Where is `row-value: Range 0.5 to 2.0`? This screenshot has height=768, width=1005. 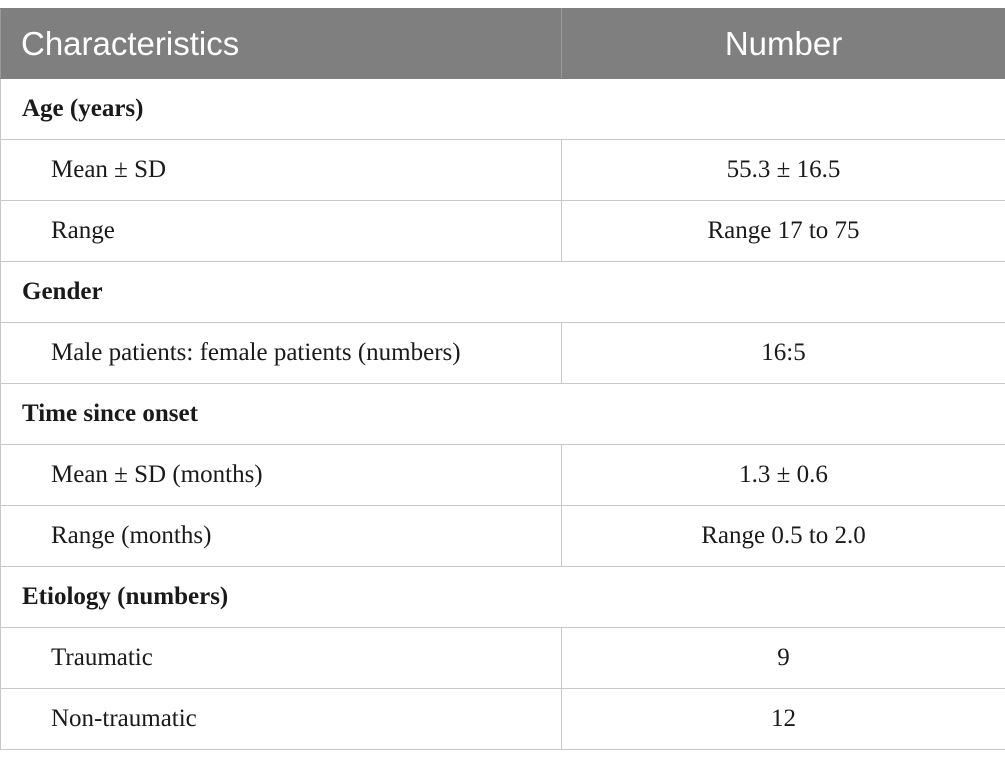
row-value: Range 0.5 to 2.0 is located at coordinates (783, 536).